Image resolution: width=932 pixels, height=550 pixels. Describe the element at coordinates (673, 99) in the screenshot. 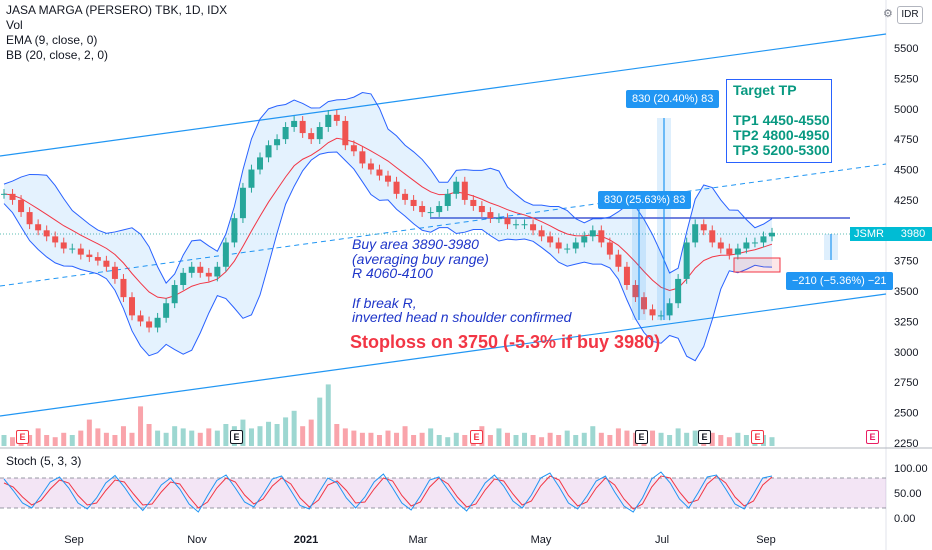

I see `measure-upper-label: 830 (20.40%) 83` at that location.